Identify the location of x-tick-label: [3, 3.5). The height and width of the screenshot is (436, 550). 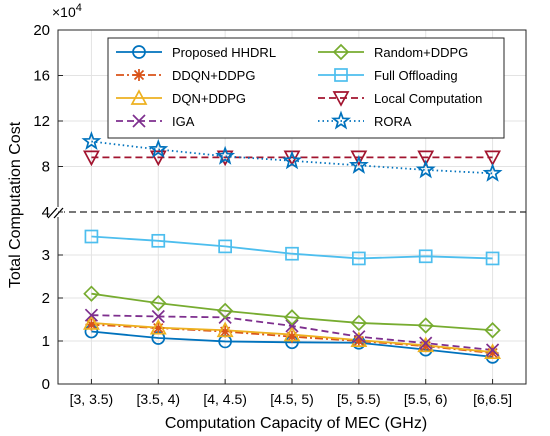
(92, 399).